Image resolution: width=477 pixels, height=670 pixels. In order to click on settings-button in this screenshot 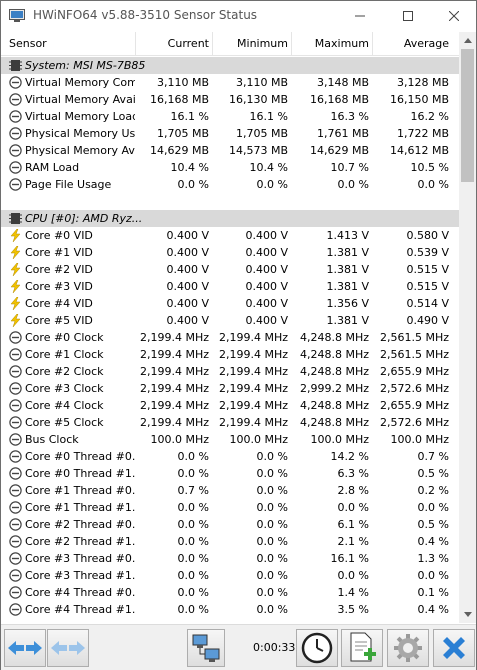, I will do `click(408, 648)`.